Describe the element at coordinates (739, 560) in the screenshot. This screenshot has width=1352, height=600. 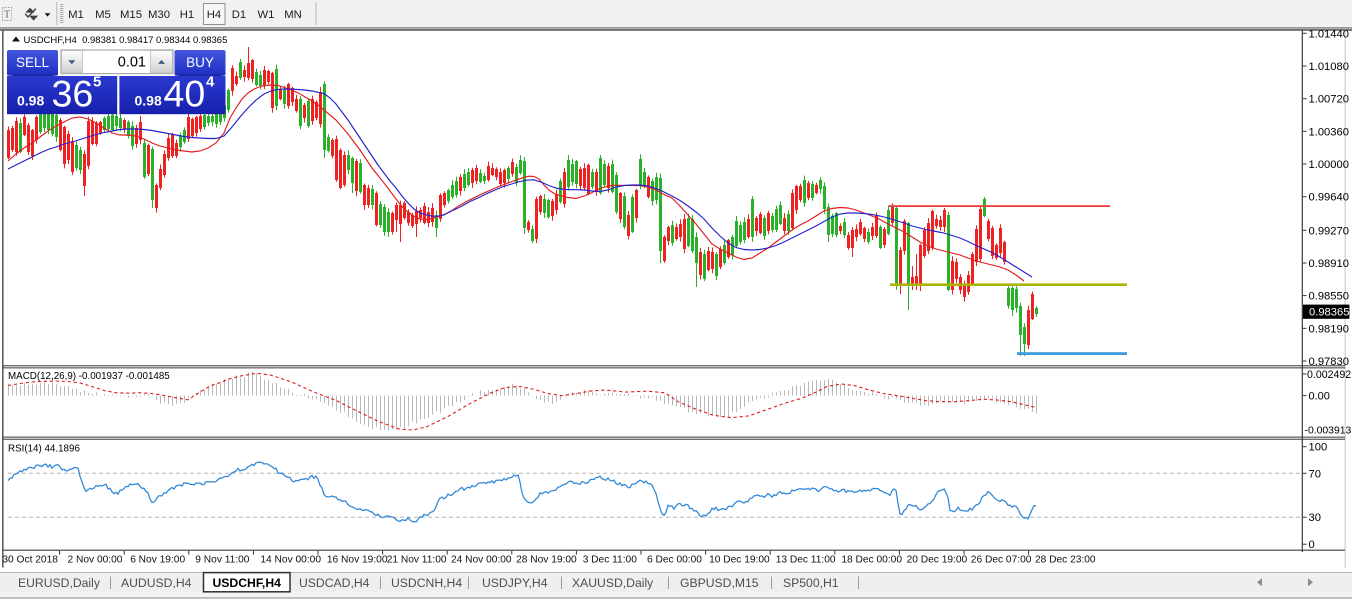
I see `svg-text: 10 Dec 19:00` at that location.